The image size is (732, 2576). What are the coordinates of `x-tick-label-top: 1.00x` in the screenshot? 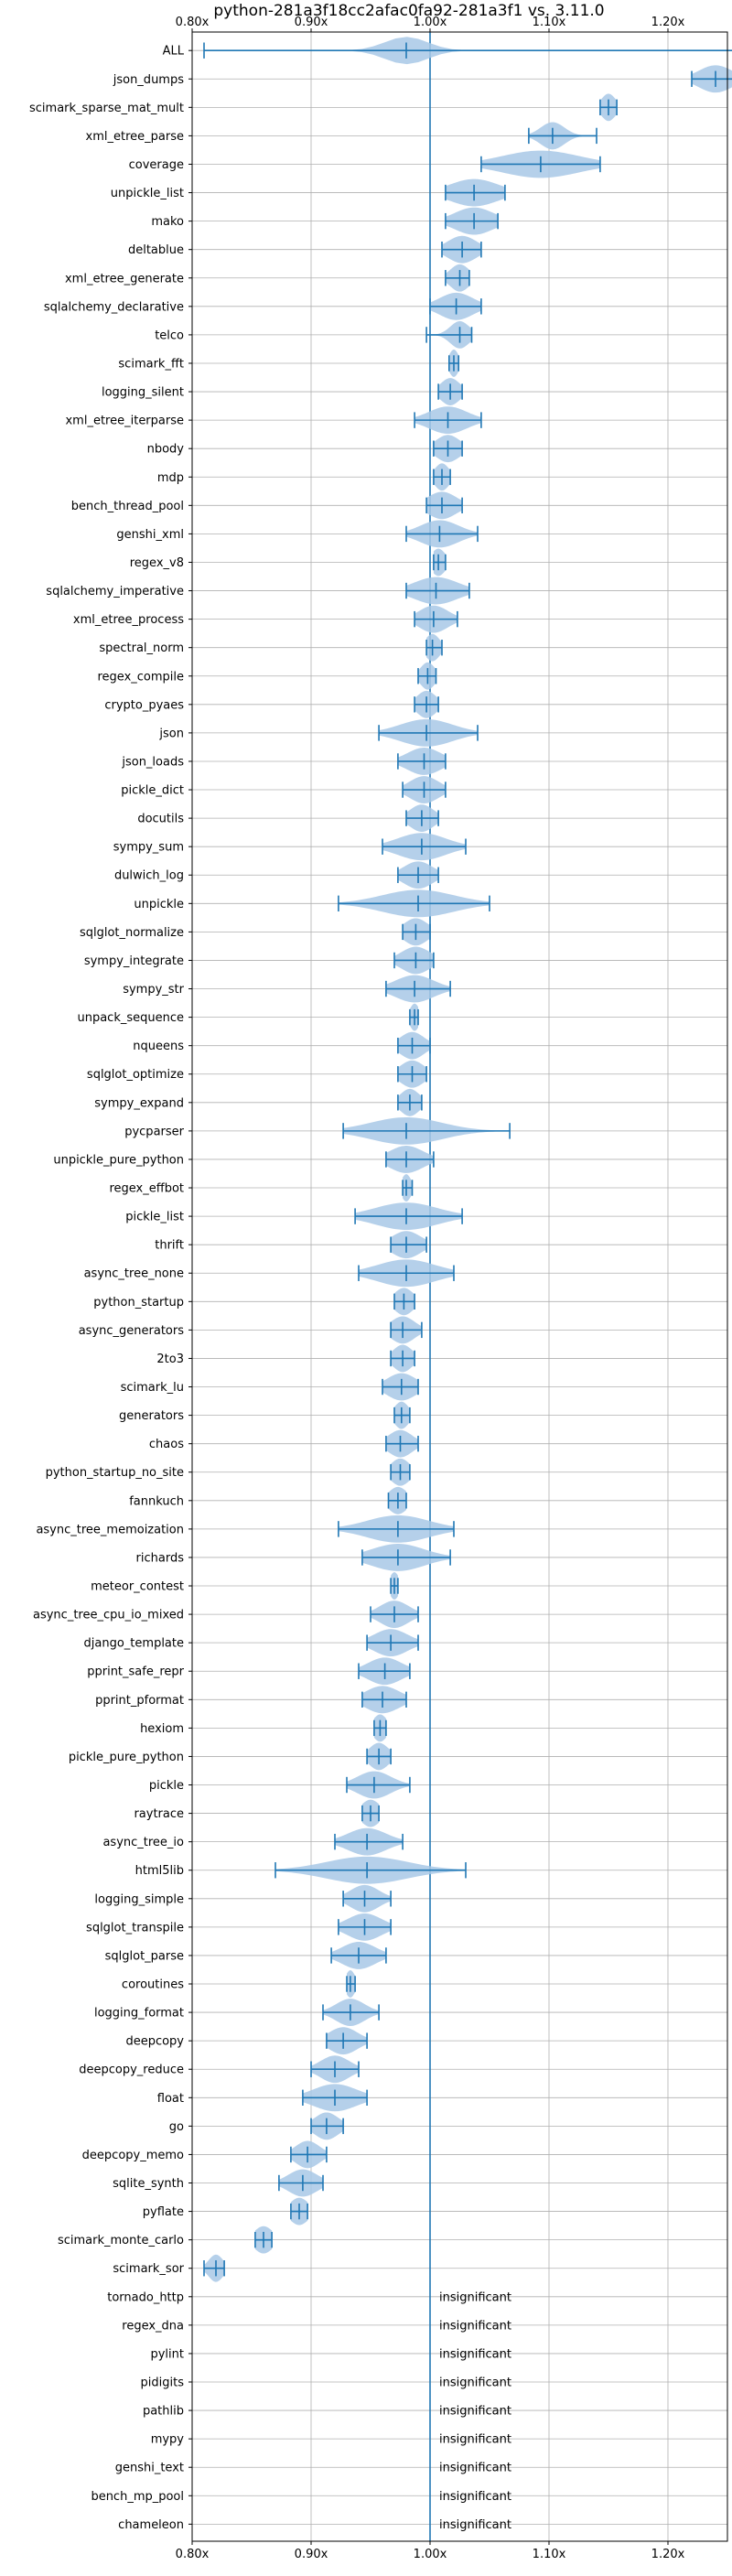 It's located at (431, 22).